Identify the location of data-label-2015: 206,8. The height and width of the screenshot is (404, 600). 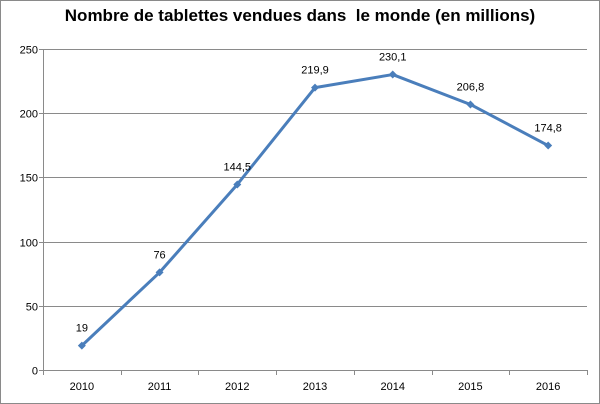
(471, 87).